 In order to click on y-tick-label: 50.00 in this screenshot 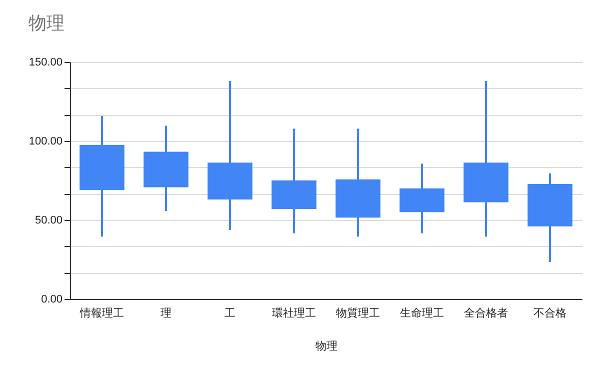, I will do `click(48, 220)`.